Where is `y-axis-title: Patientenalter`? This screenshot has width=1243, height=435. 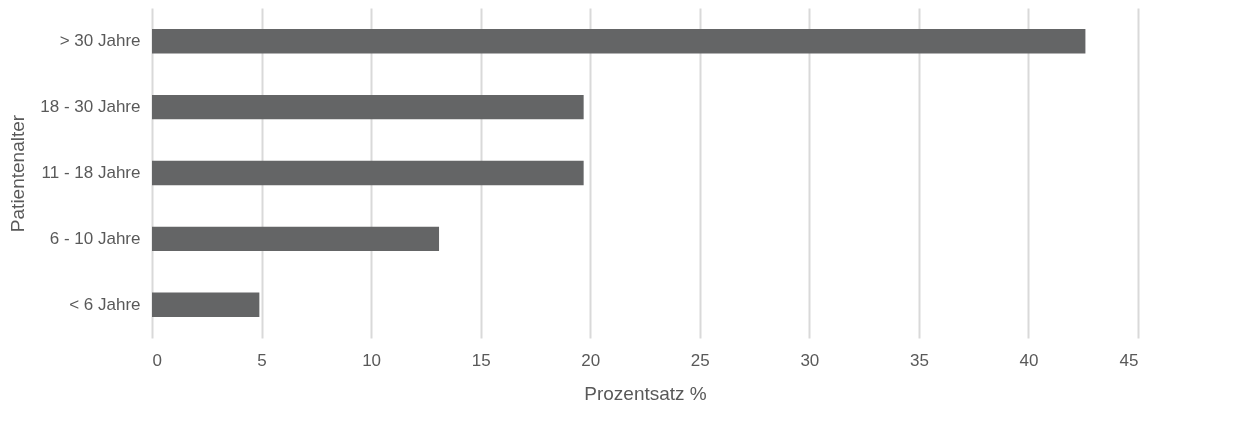
y-axis-title: Patientenalter is located at coordinates (18, 173).